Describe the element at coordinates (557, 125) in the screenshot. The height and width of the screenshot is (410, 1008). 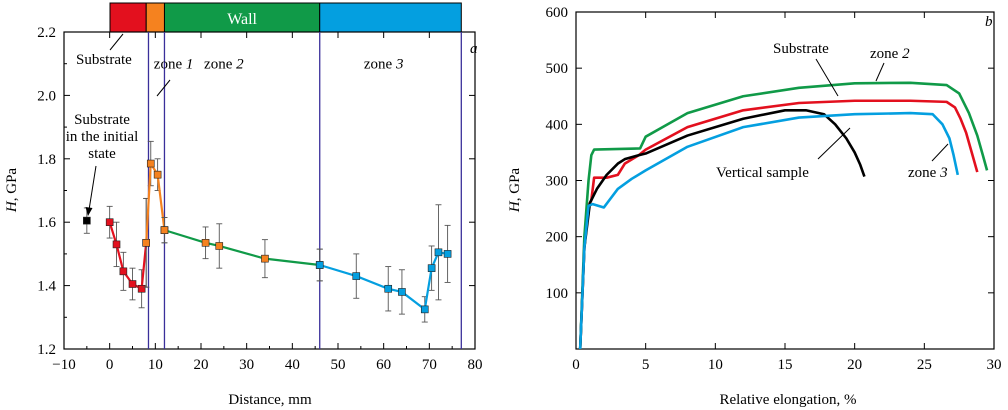
I see `y-tick-label: 400` at that location.